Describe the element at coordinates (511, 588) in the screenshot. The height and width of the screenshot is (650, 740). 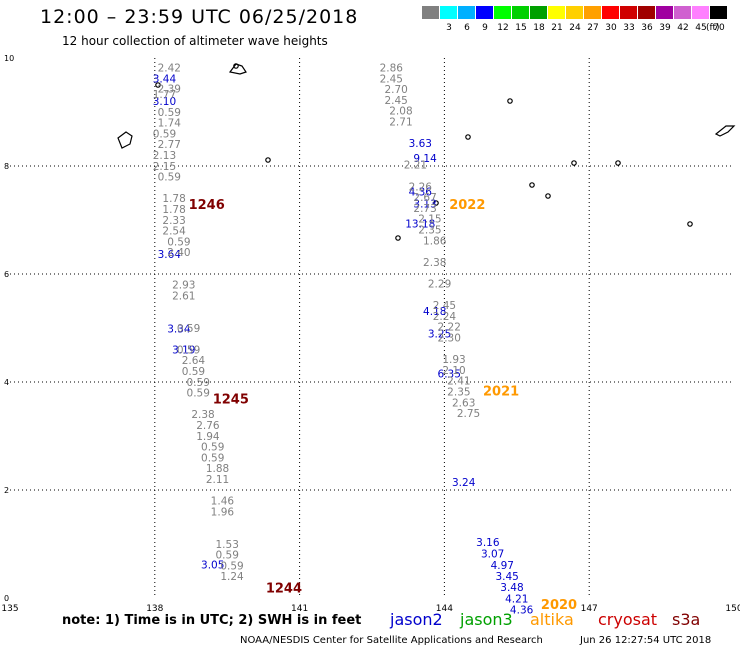
I see `swh-data-label: 3.48` at that location.